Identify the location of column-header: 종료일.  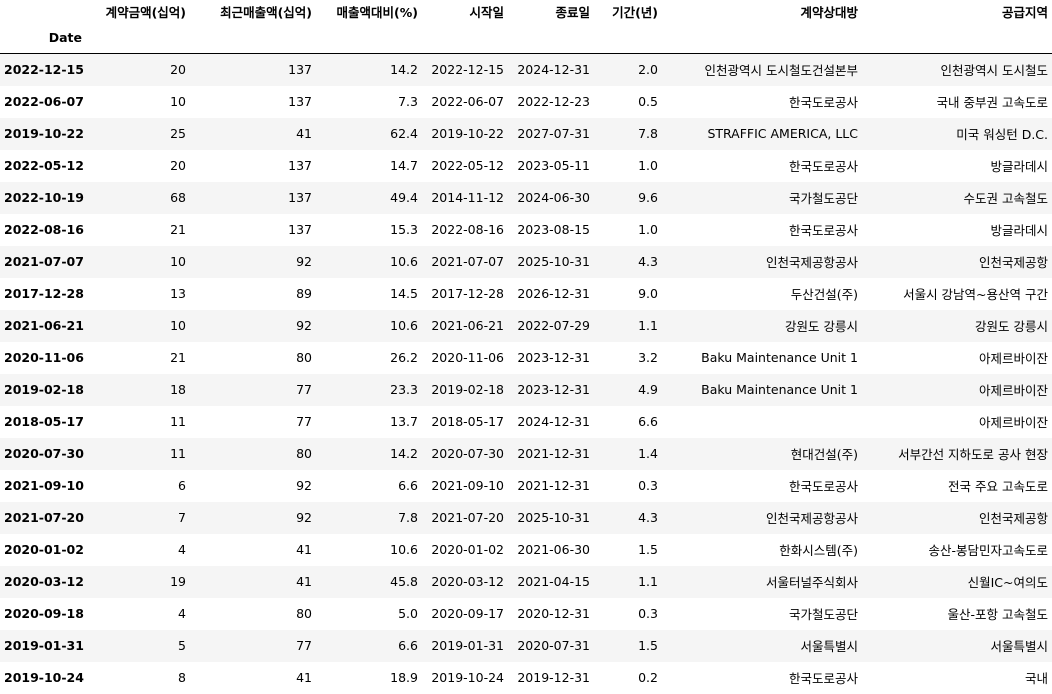
(572, 12).